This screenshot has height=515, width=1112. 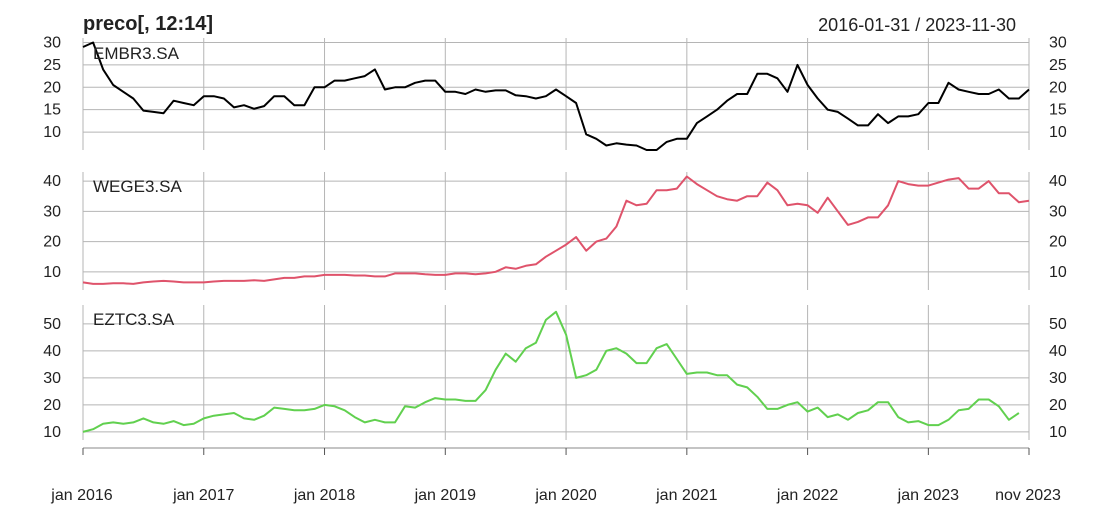 I want to click on x-tick-label: jan 2018, so click(x=324, y=495).